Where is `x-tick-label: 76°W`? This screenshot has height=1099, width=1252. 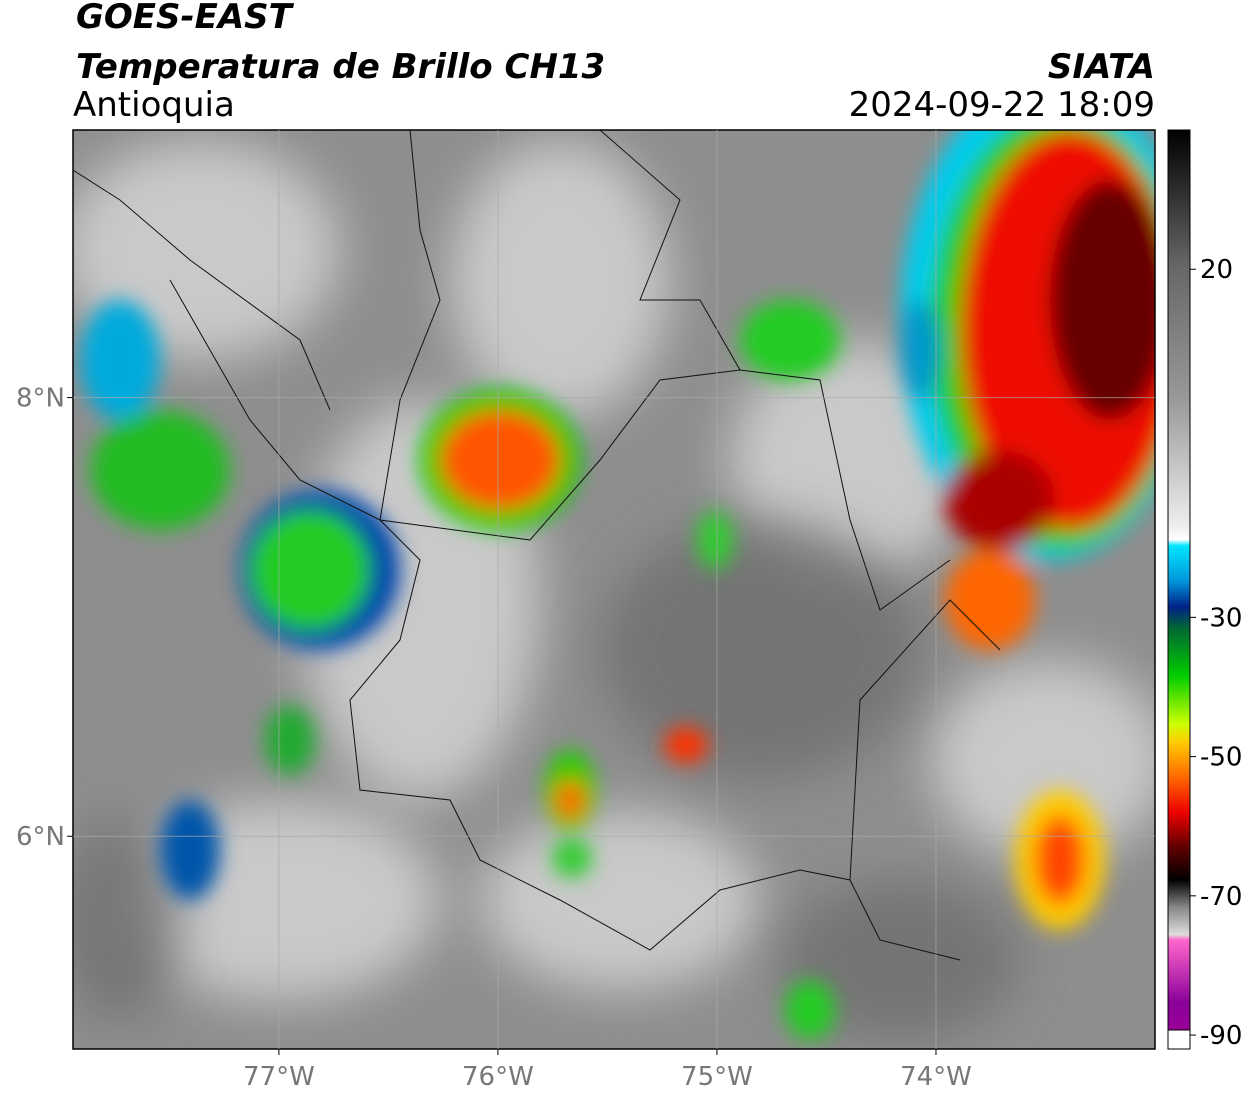 x-tick-label: 76°W is located at coordinates (498, 1077).